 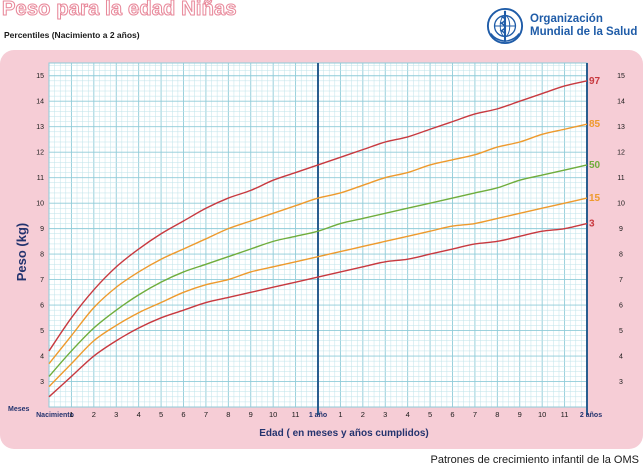 I want to click on y-tick-label-right: 14, so click(x=621, y=102).